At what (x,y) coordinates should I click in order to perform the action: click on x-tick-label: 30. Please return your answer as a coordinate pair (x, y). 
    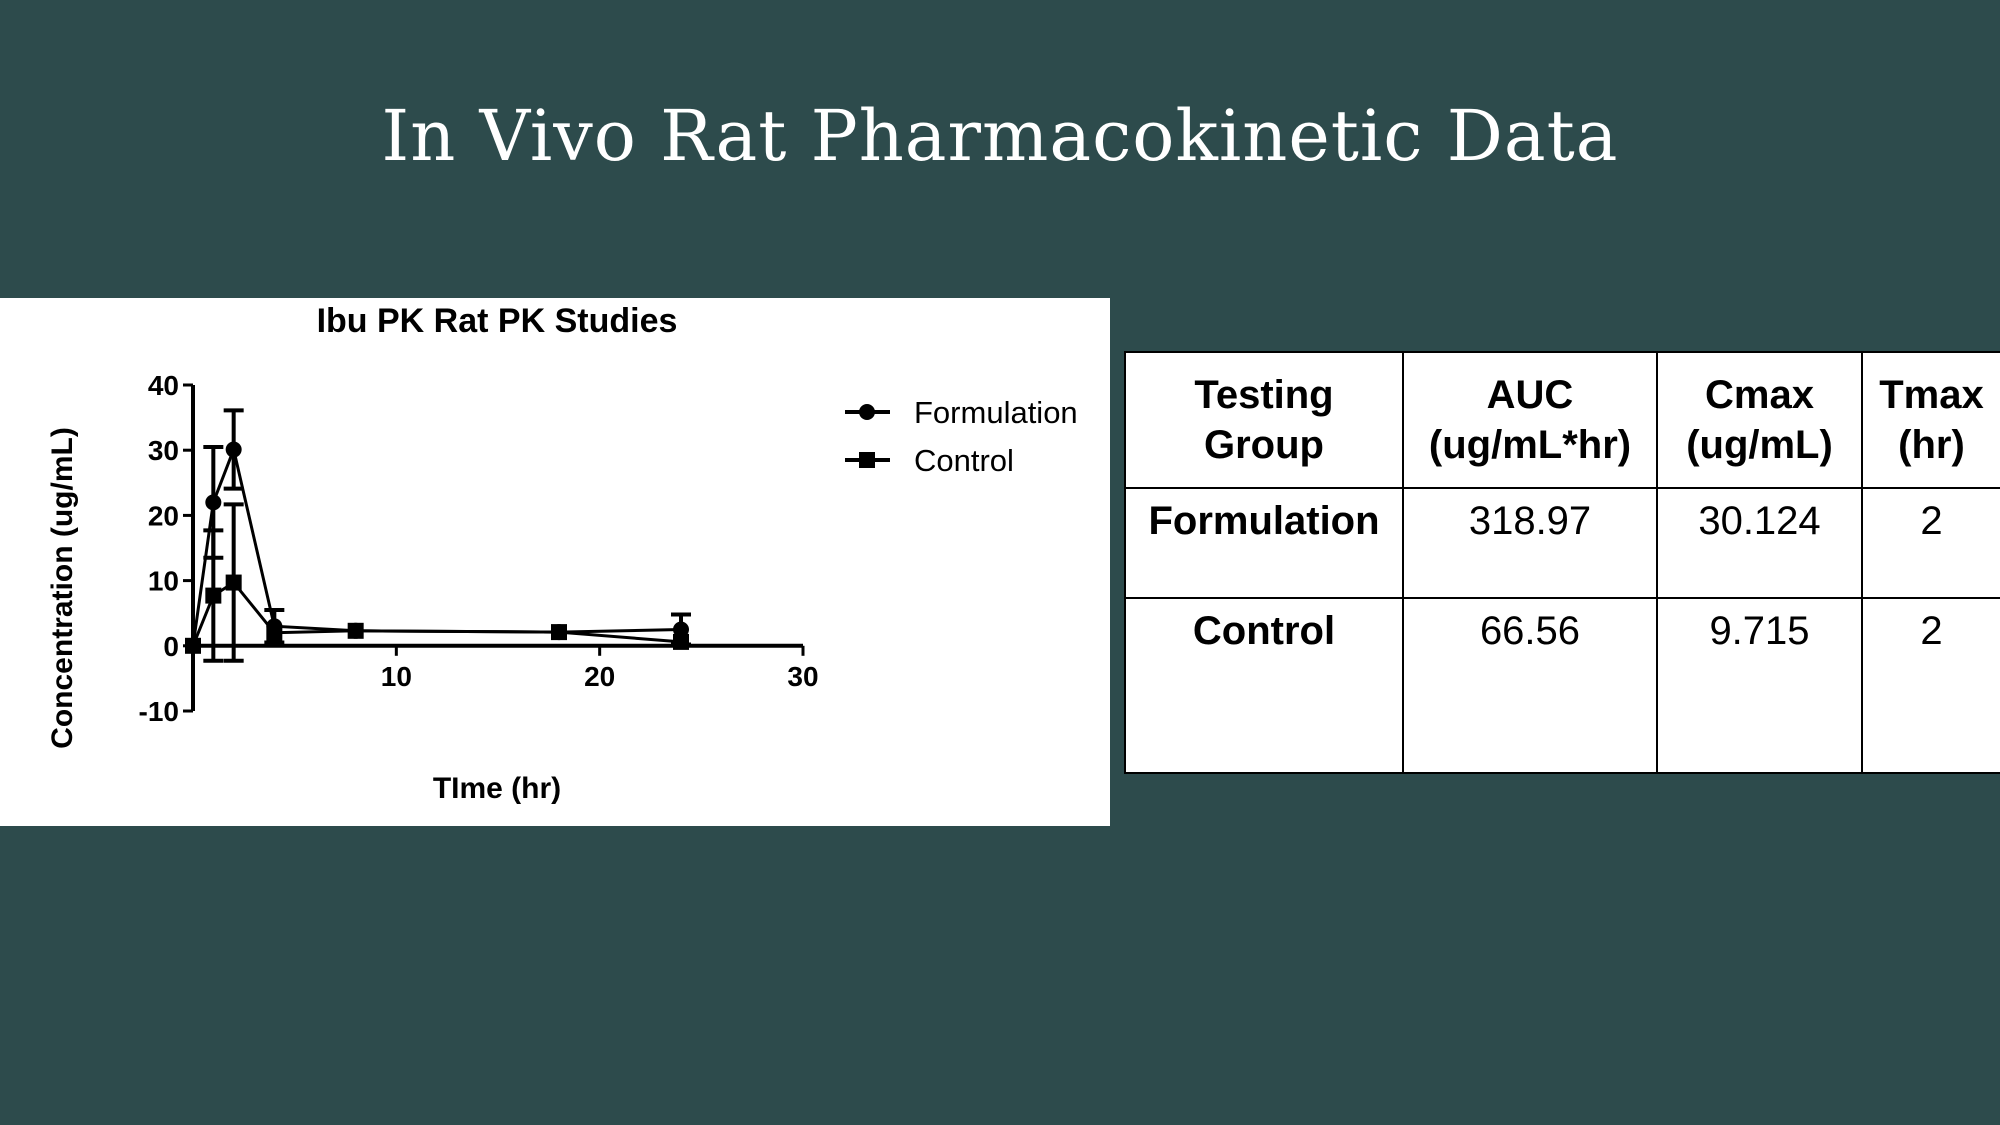
    Looking at the image, I should click on (802, 676).